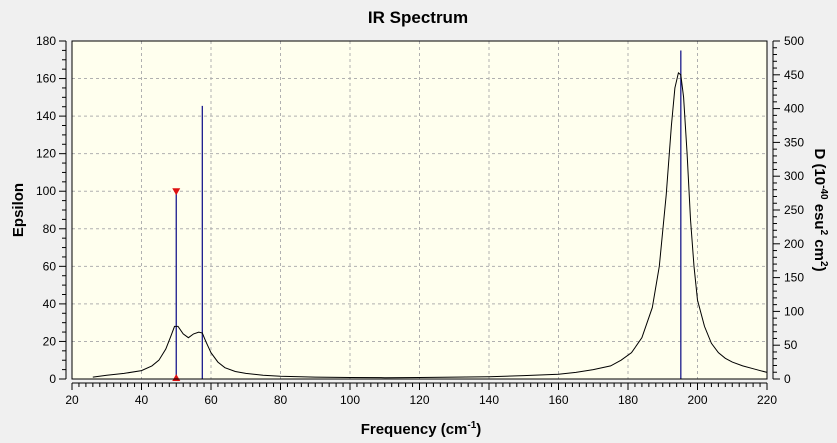 The height and width of the screenshot is (443, 837). Describe the element at coordinates (46, 41) in the screenshot. I see `y-tick-label: 180` at that location.